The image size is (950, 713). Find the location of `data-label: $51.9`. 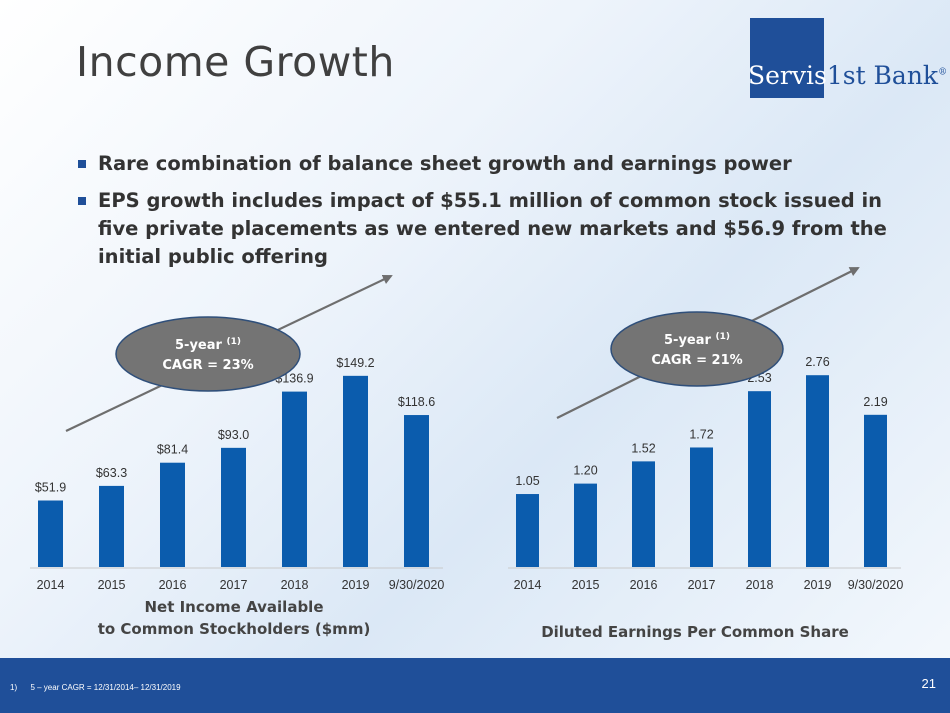

data-label: $51.9 is located at coordinates (50, 488).